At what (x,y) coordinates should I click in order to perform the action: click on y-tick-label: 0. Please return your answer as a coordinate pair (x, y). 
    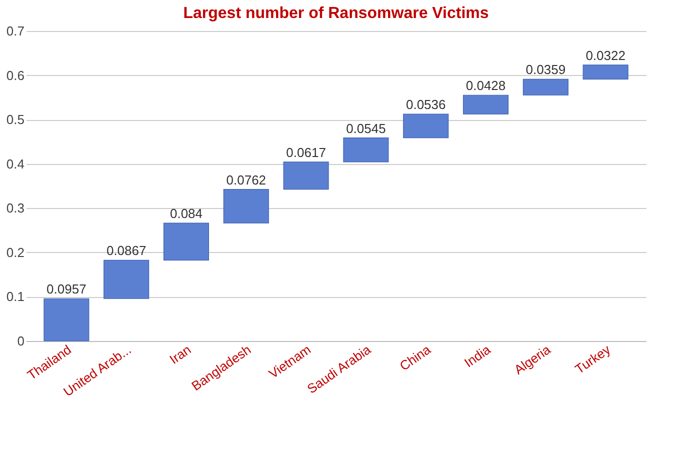
    Looking at the image, I should click on (20, 341).